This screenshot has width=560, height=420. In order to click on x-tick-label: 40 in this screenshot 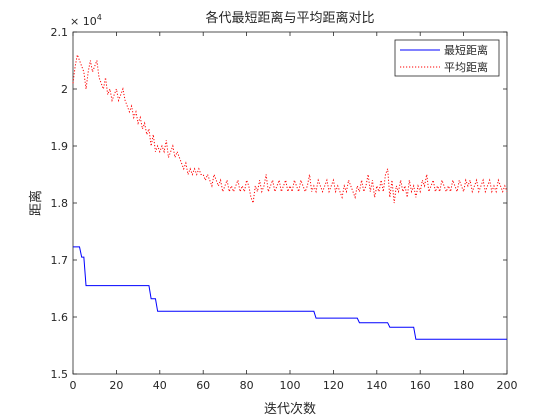, I will do `click(160, 385)`.